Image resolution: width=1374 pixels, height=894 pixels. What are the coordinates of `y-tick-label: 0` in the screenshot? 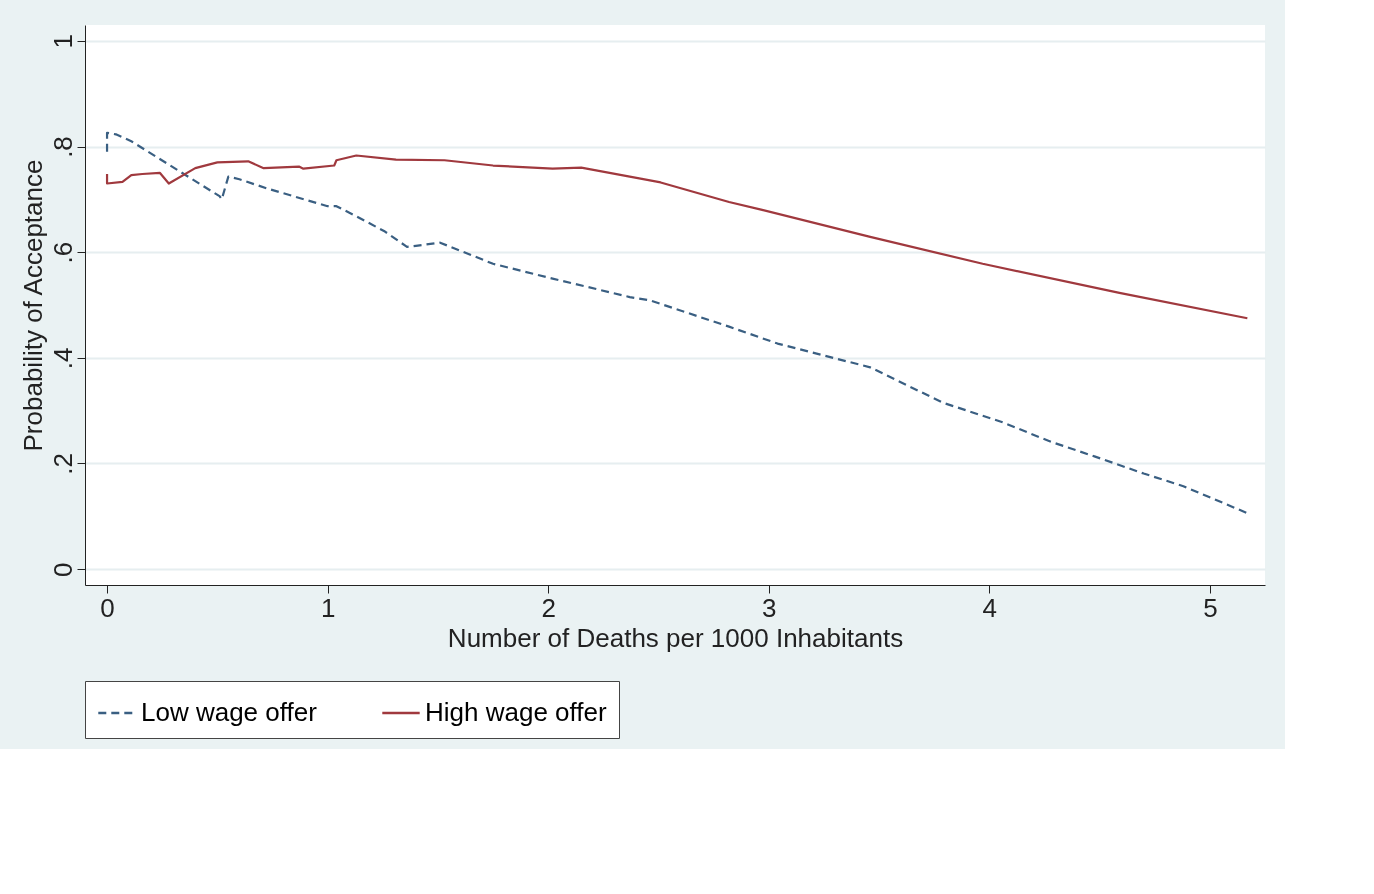 It's located at (62, 569).